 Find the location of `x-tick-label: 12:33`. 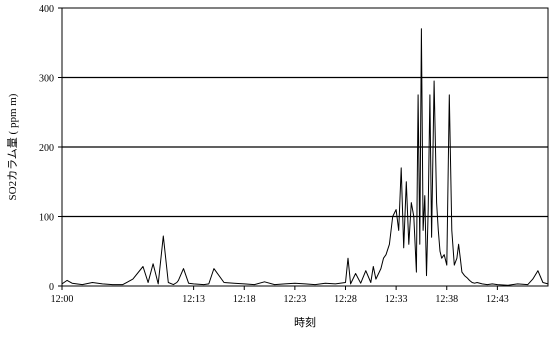

x-tick-label: 12:33 is located at coordinates (396, 299).